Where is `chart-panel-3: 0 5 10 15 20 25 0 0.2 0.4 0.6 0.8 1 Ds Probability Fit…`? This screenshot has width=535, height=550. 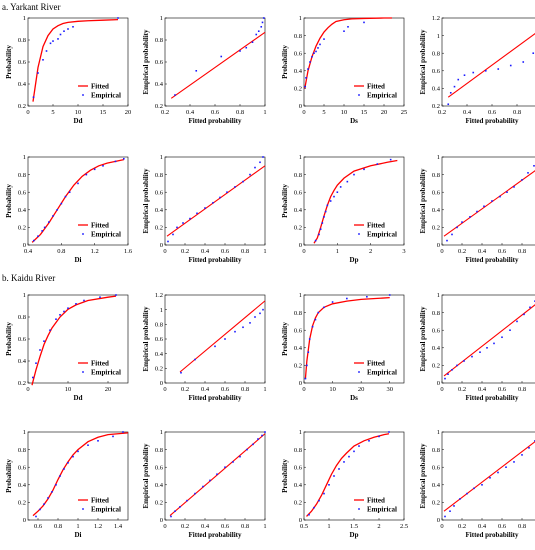
chart-panel-3: 0 5 10 15 20 25 0 0.2 0.4 0.6 0.8 1 Ds Probability Fit… is located at coordinates (344, 70).